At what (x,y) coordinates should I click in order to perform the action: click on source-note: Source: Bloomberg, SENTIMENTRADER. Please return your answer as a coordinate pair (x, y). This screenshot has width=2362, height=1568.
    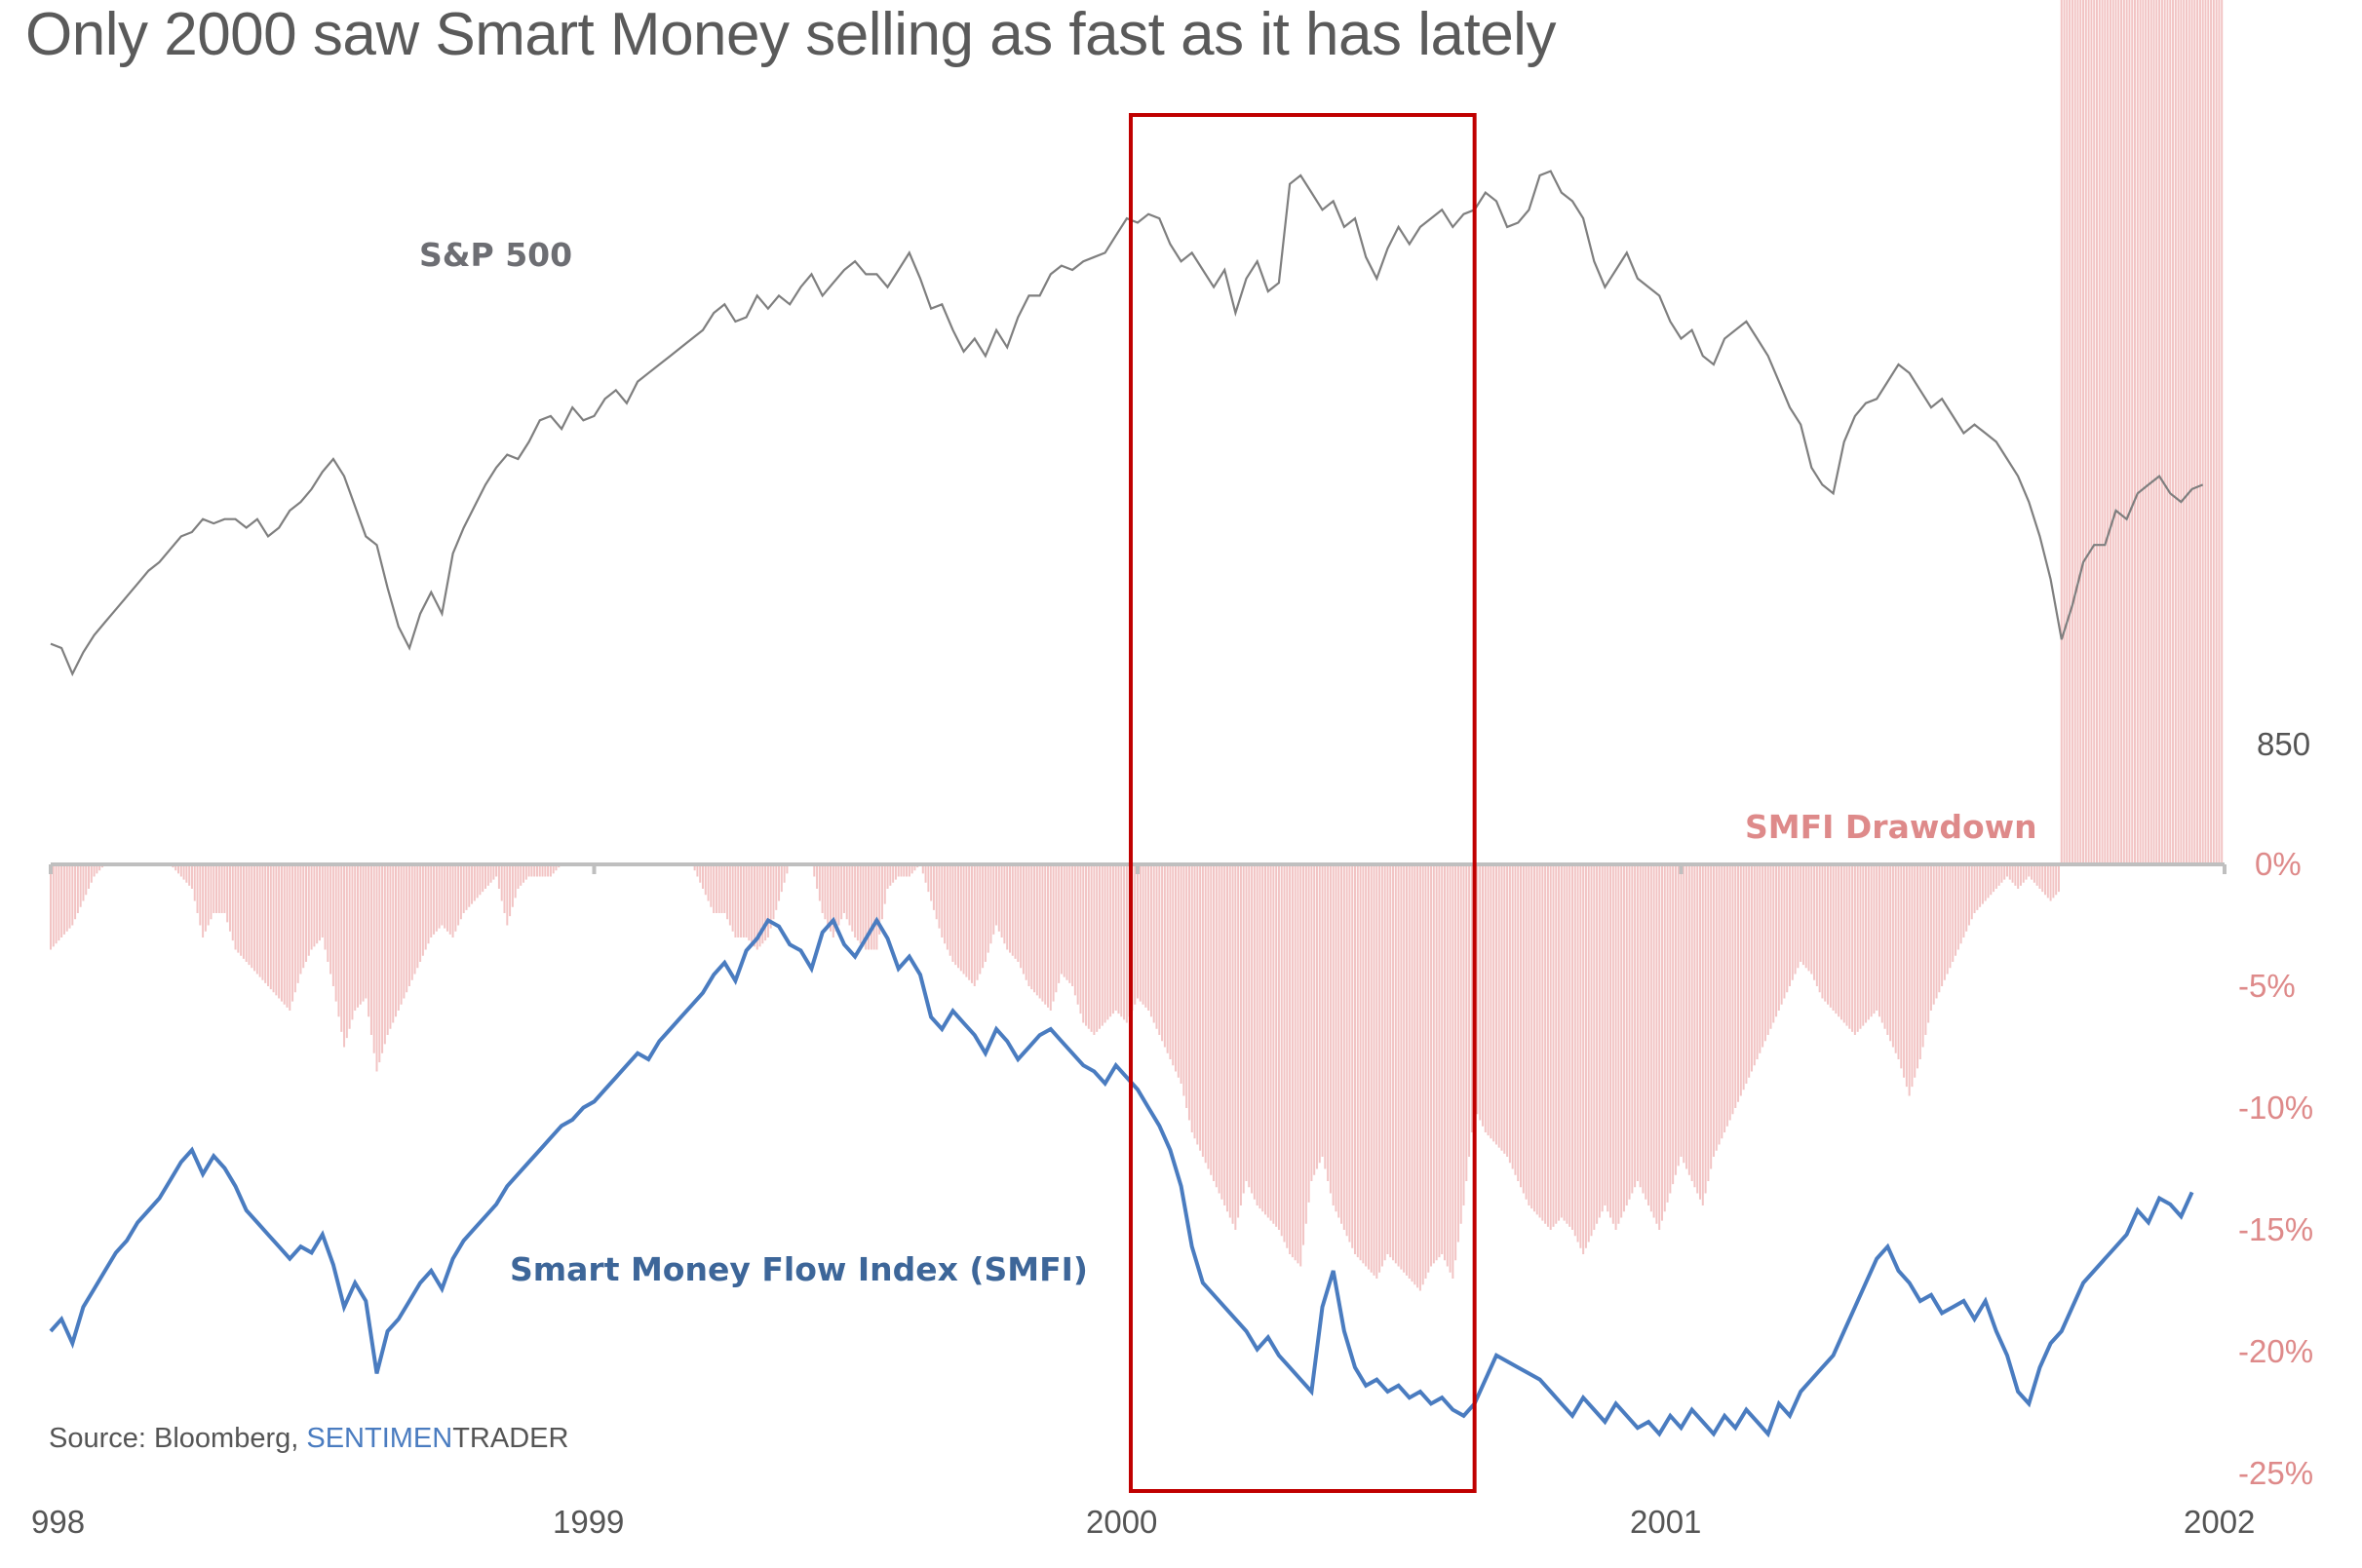
    Looking at the image, I should click on (308, 1439).